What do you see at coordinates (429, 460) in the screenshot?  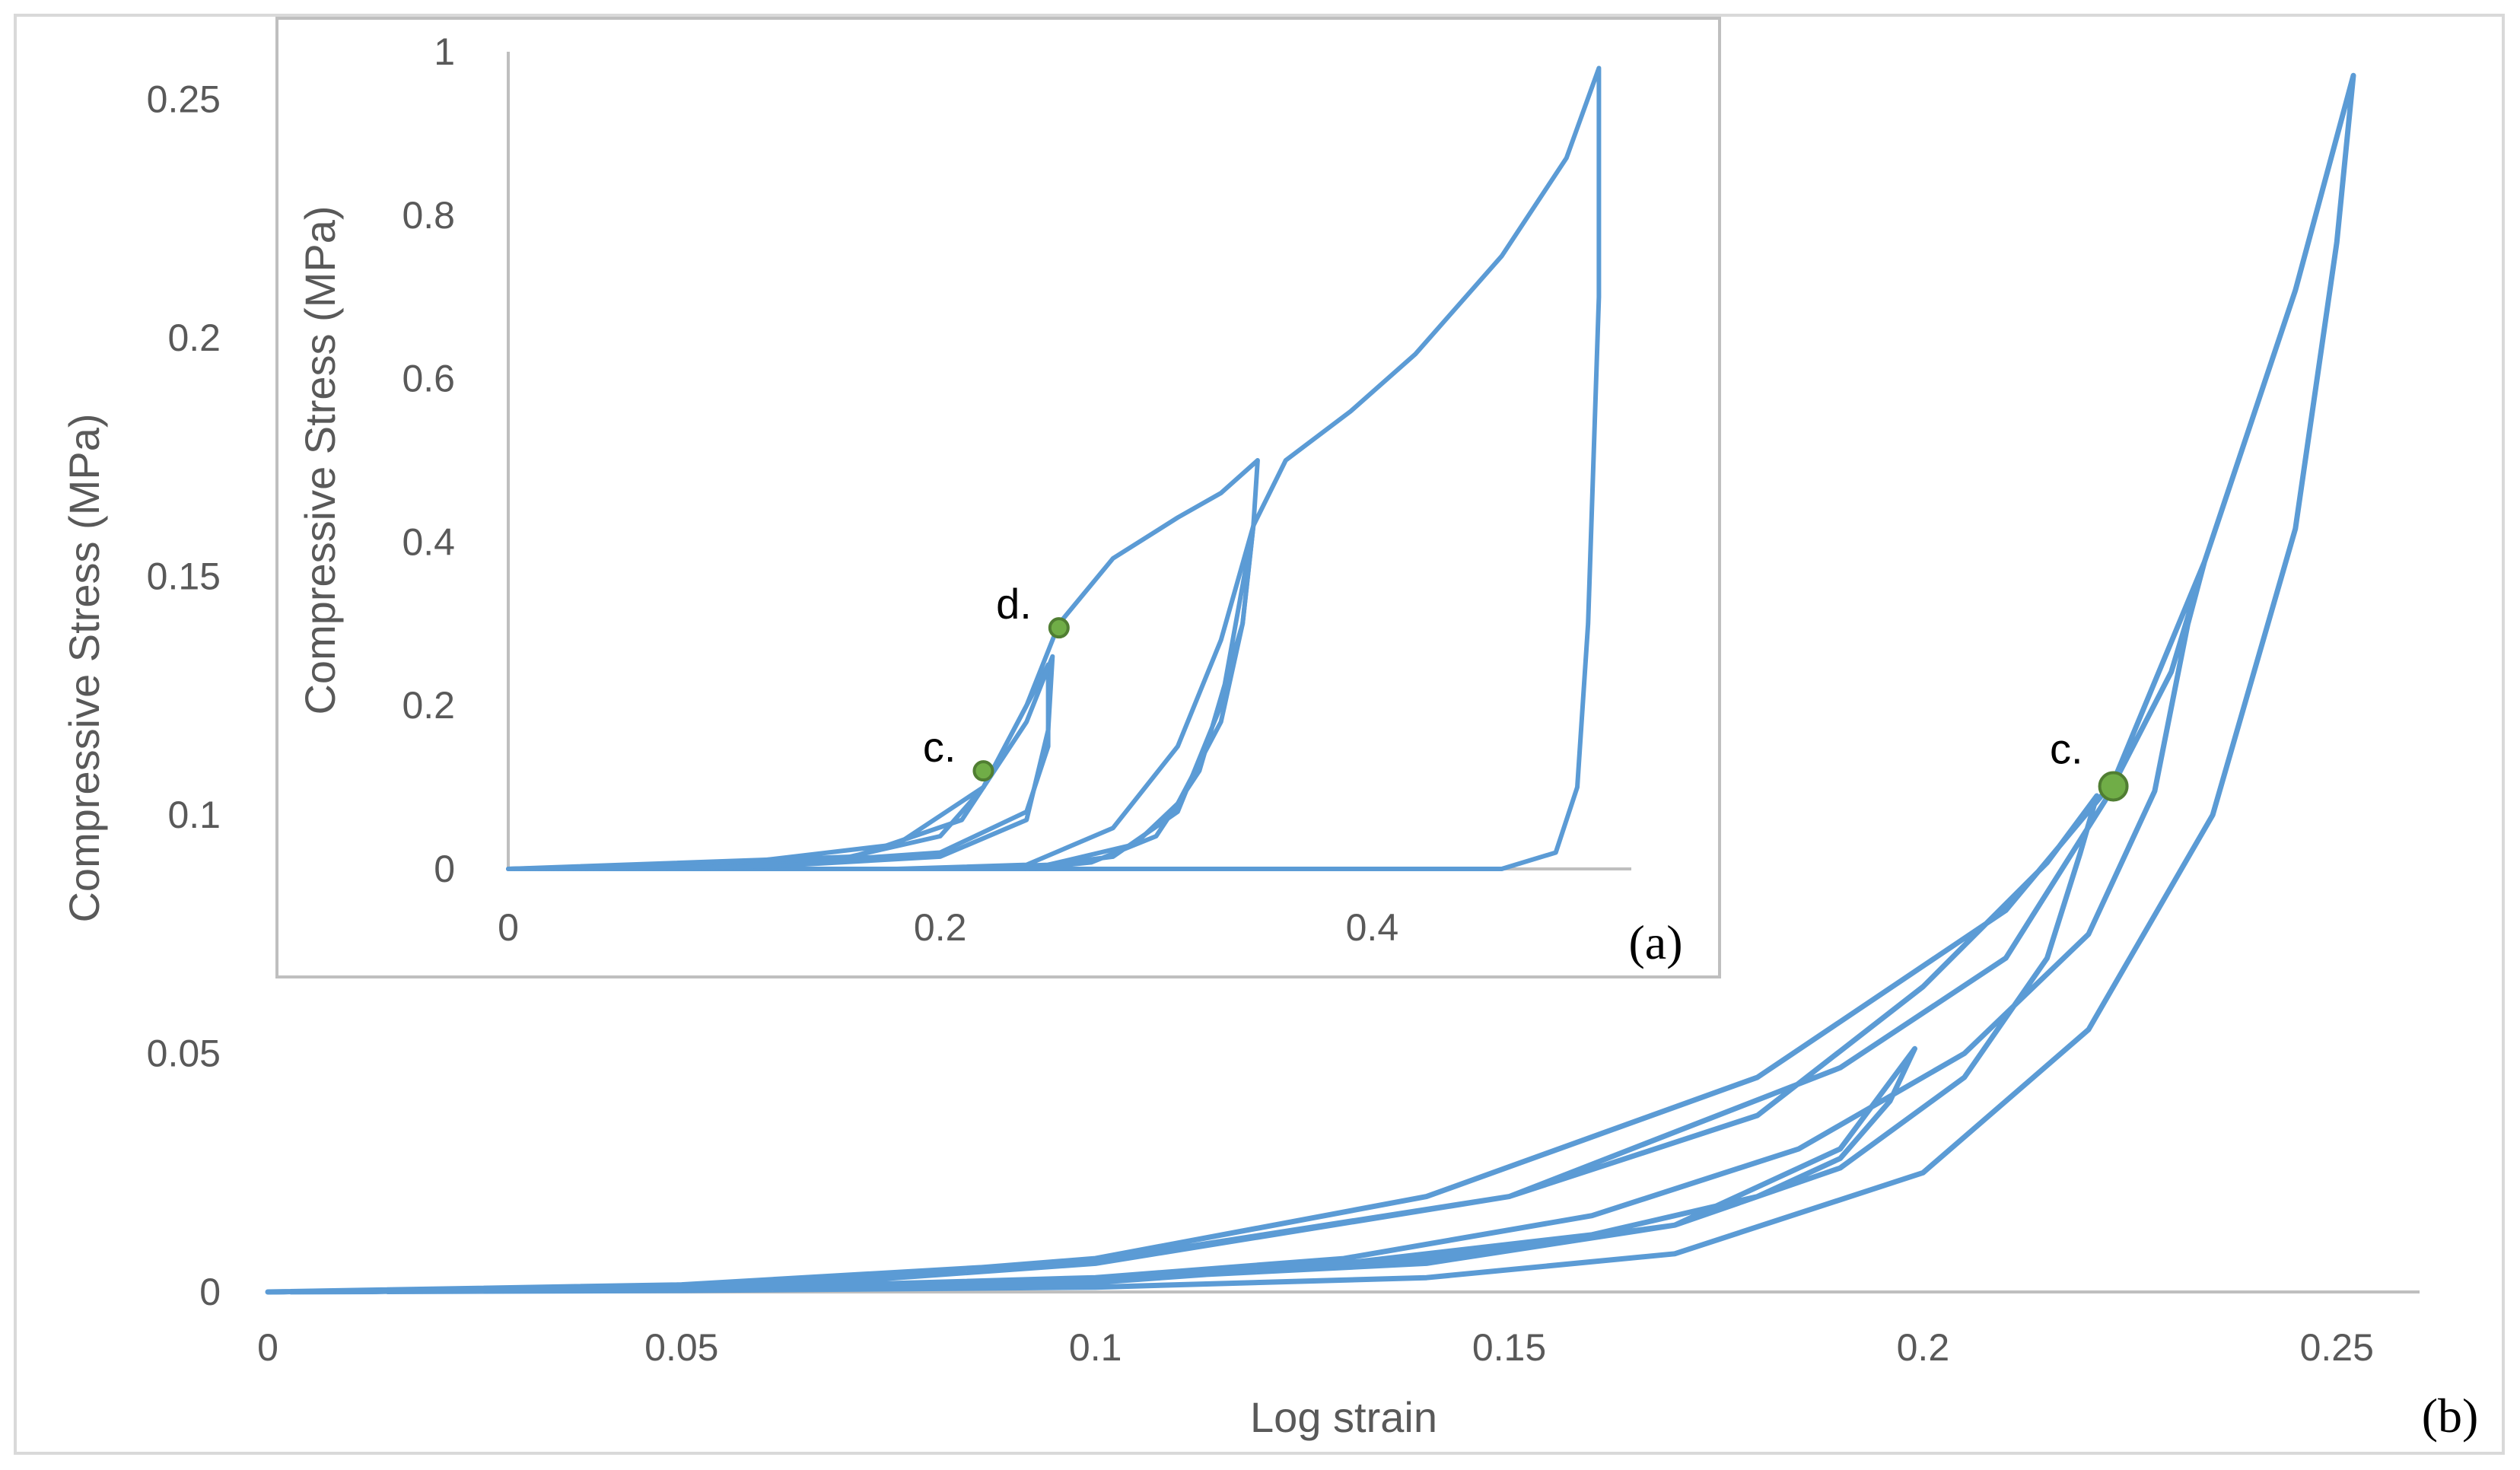 I see `inset-y-tick-labels: 0 0.2 0.4 0.6 0.8 1` at bounding box center [429, 460].